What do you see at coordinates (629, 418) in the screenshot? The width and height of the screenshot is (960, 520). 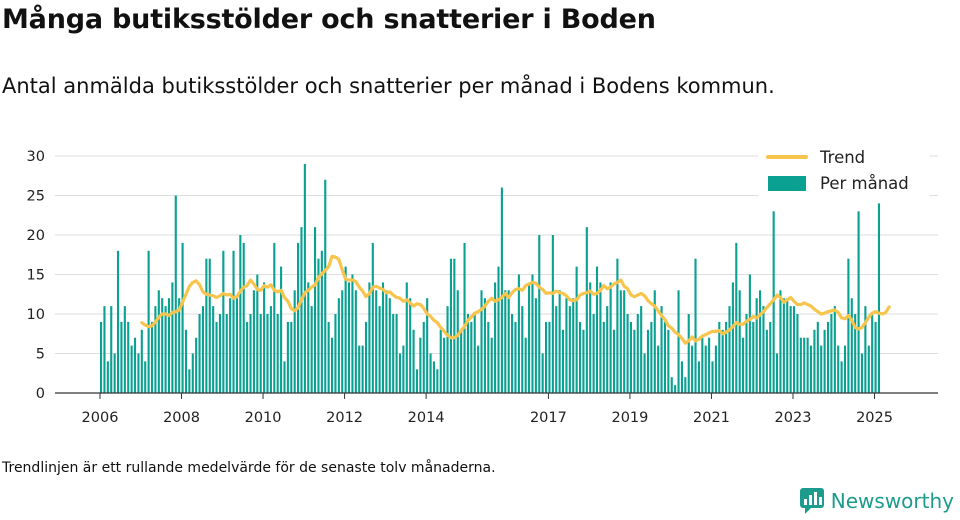 I see `x-tick-label: 2019` at bounding box center [629, 418].